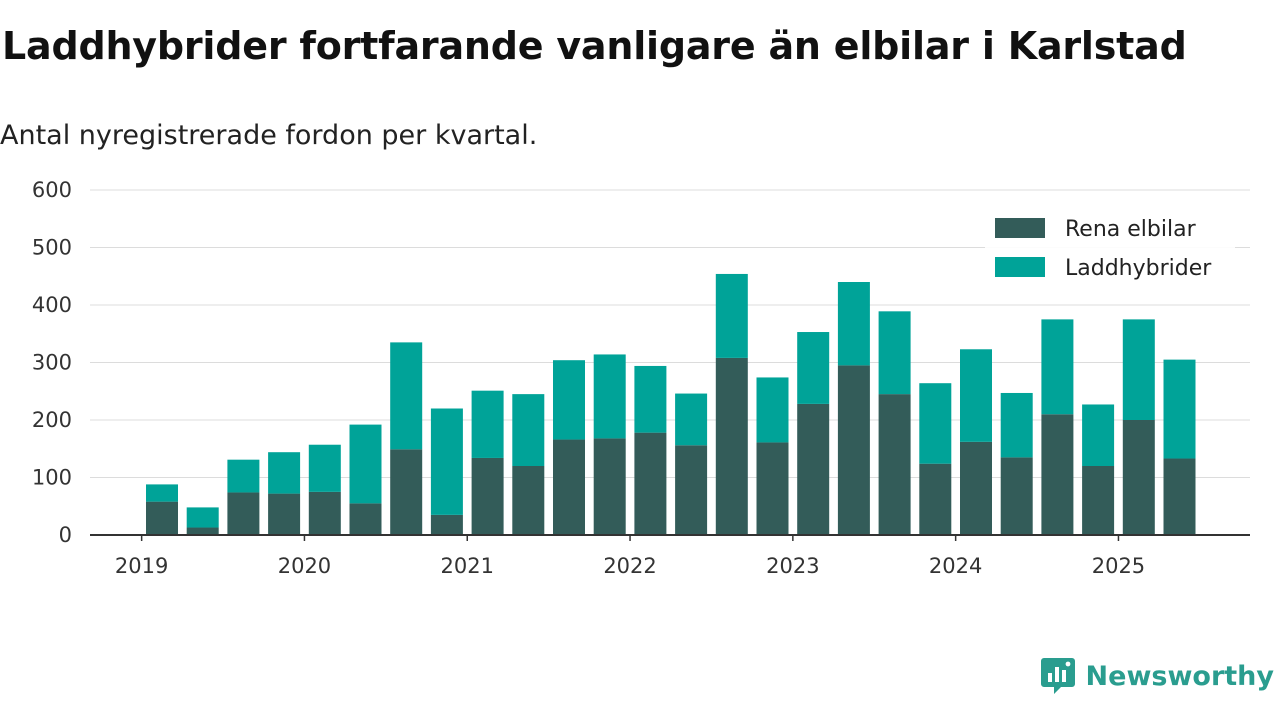 Image resolution: width=1280 pixels, height=720 pixels. Describe the element at coordinates (467, 566) in the screenshot. I see `x-tick-label: 2021` at that location.